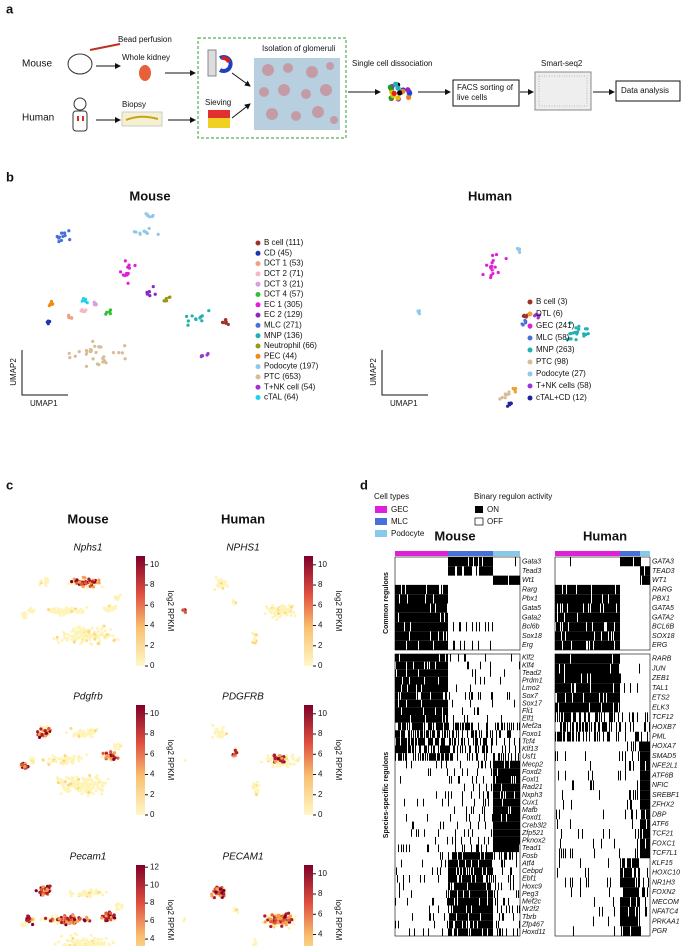 The width and height of the screenshot is (685, 951). Describe the element at coordinates (666, 873) in the screenshot. I see `regulon-label: HOXC10` at that location.